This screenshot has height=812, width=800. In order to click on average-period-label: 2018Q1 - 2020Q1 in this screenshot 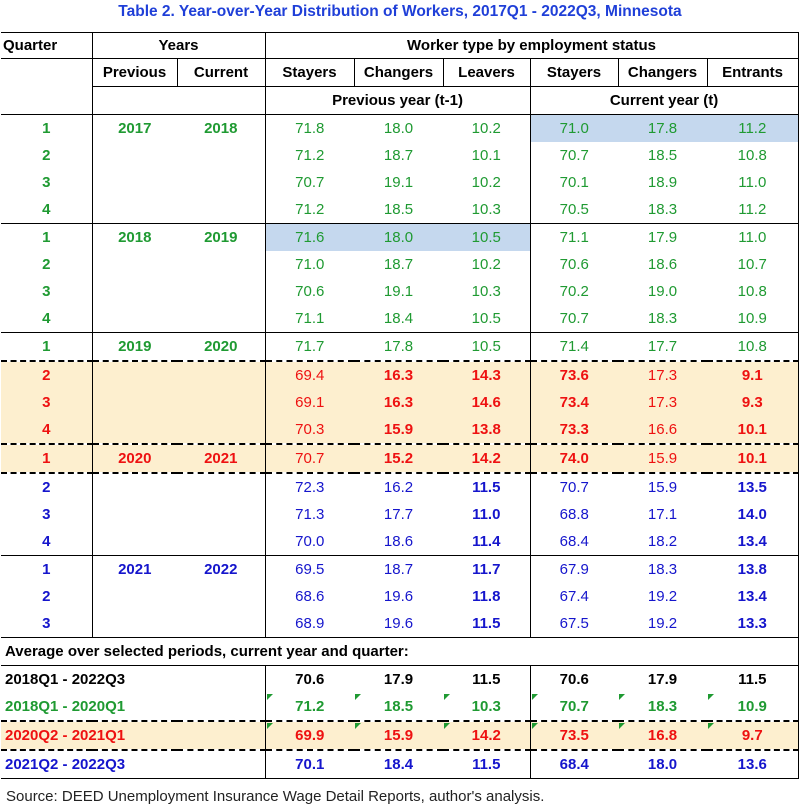, I will do `click(133, 707)`.